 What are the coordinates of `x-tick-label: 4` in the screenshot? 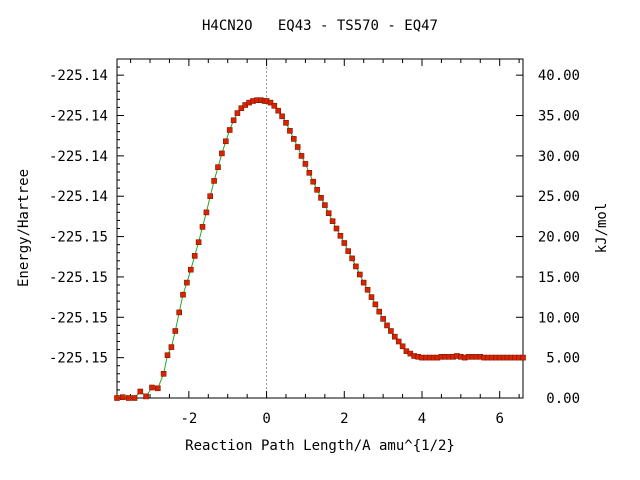 It's located at (422, 419).